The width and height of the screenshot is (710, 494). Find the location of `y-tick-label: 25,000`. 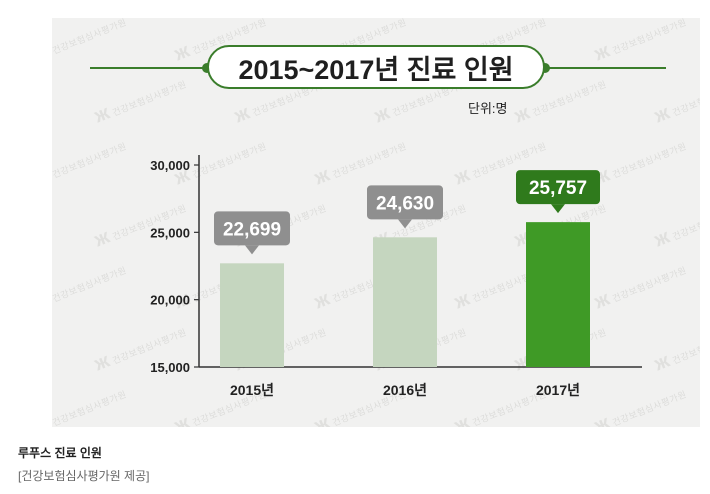

y-tick-label: 25,000 is located at coordinates (170, 232).